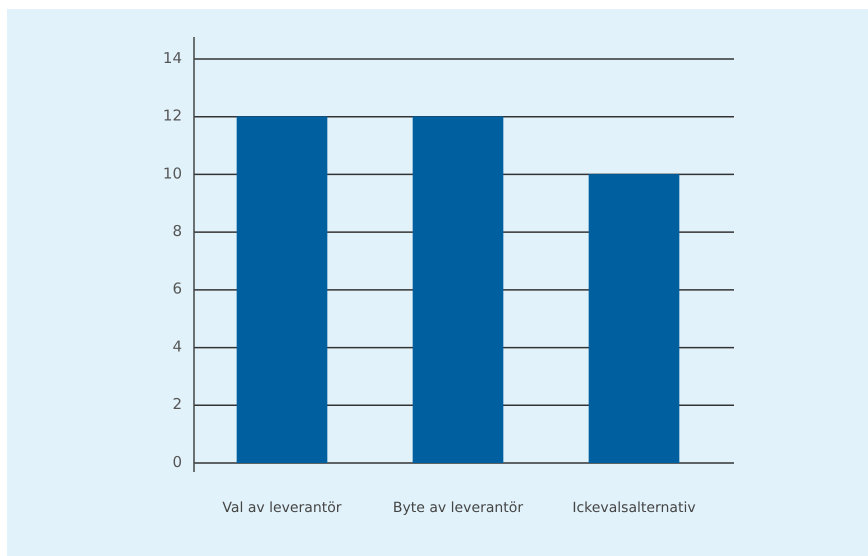 This screenshot has height=556, width=868. Describe the element at coordinates (282, 508) in the screenshot. I see `x-tick-label: Val av leverantör` at that location.